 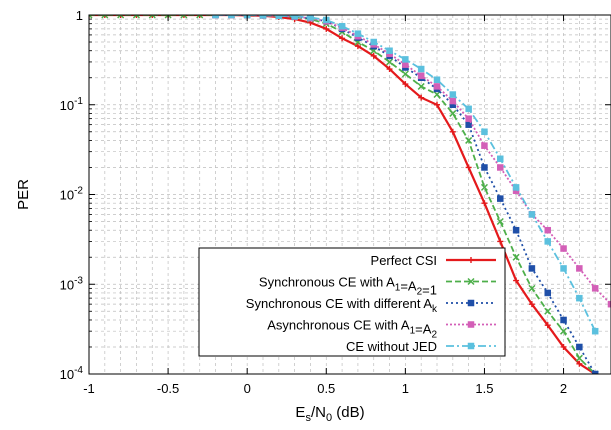 I want to click on legend-label: Asynchronous CE with A1=A2, so click(x=352, y=329).